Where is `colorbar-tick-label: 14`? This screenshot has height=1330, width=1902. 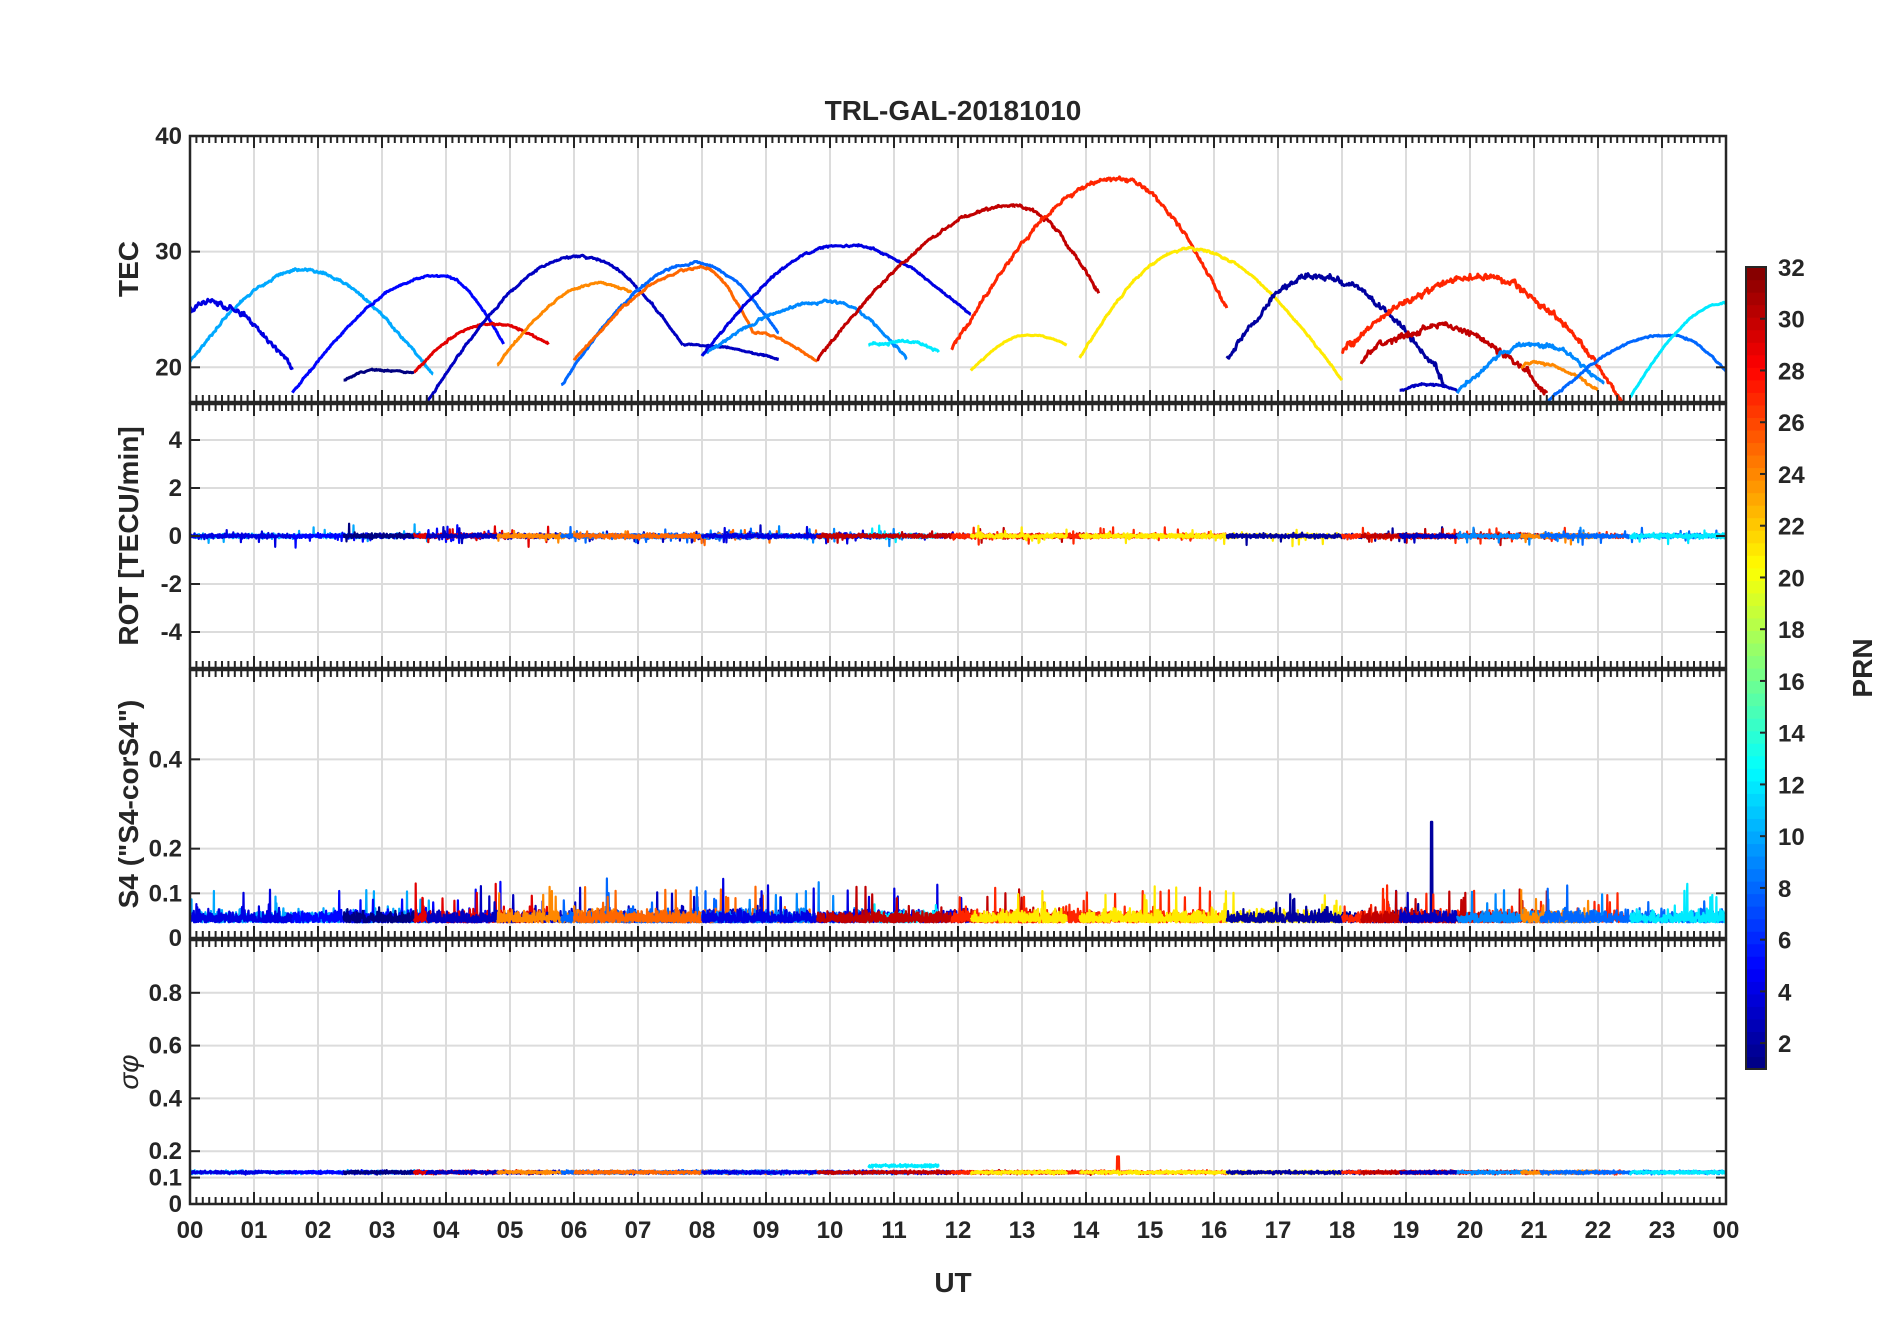
colorbar-tick-label: 14 is located at coordinates (1791, 734).